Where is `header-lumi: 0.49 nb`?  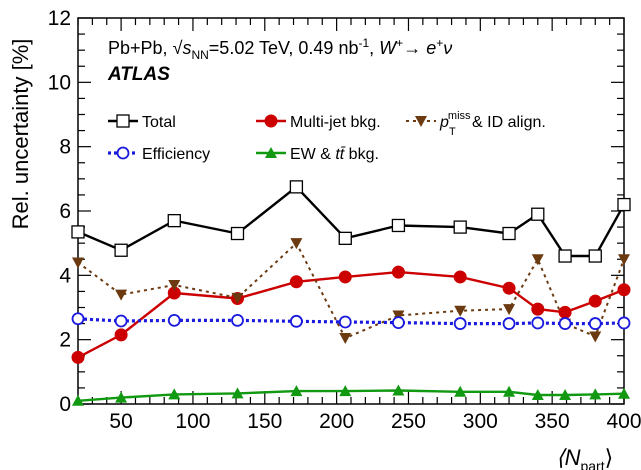
header-lumi: 0.49 nb is located at coordinates (328, 48).